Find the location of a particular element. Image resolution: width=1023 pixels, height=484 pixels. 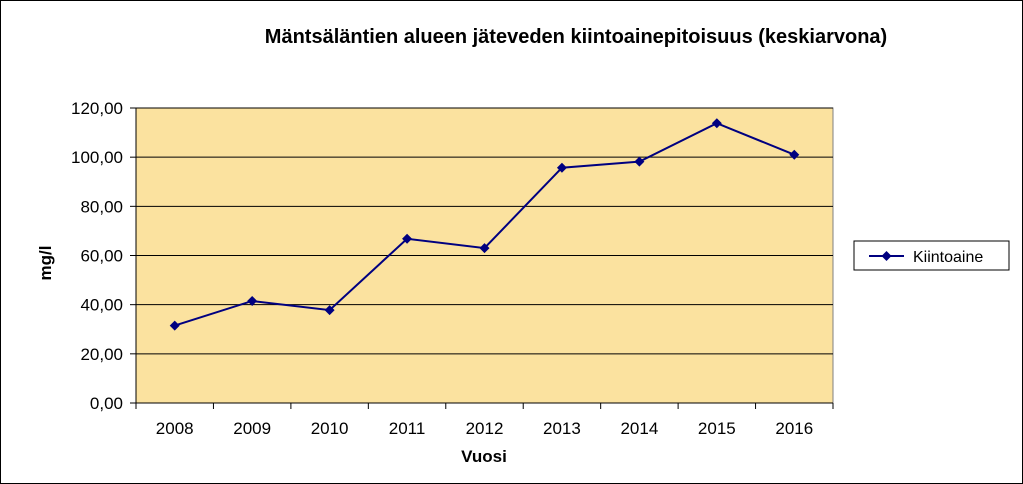

y-tick-label: 60,00 is located at coordinates (101, 256).